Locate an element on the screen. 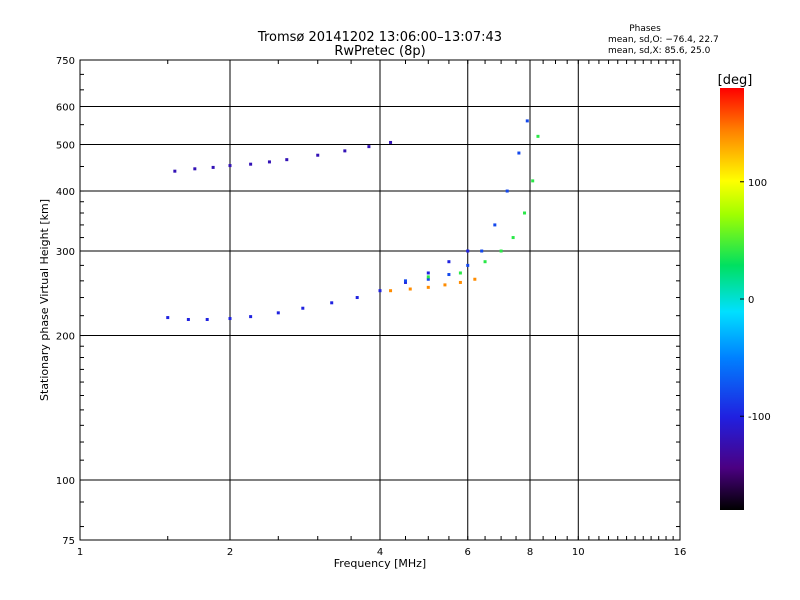  phase-stats-x: mean, sd,X: 85.6, 25.0 is located at coordinates (659, 51).